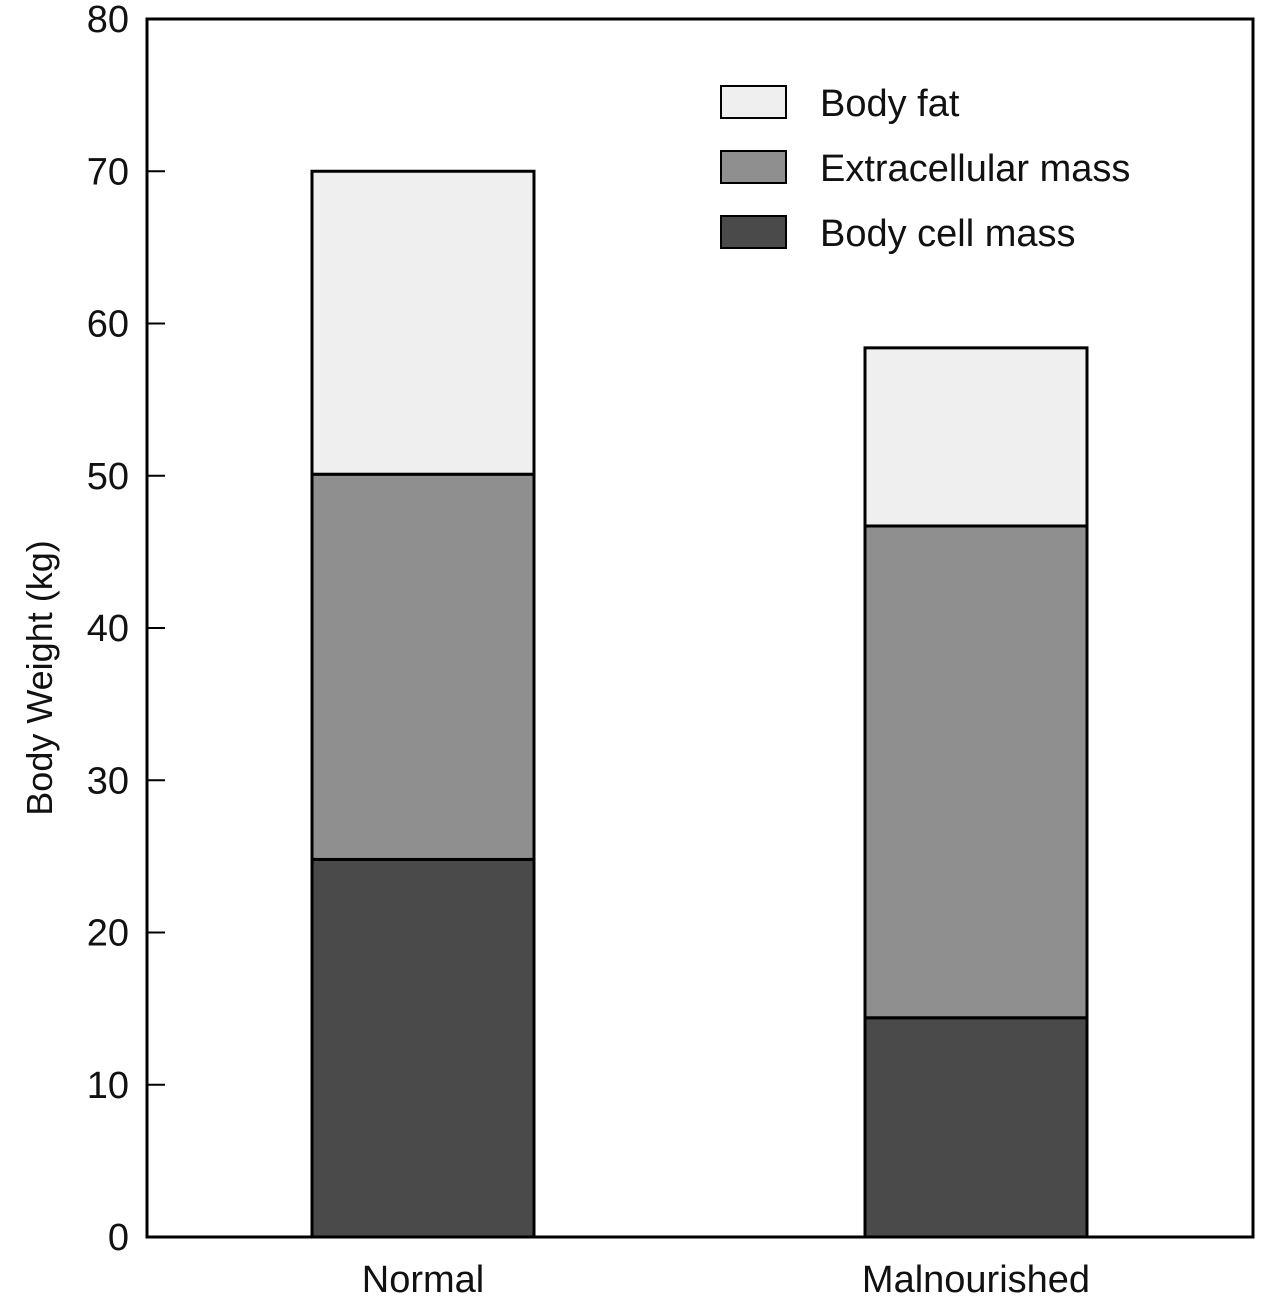 The width and height of the screenshot is (1275, 1313). What do you see at coordinates (108, 172) in the screenshot?
I see `y-tick-label: 70` at bounding box center [108, 172].